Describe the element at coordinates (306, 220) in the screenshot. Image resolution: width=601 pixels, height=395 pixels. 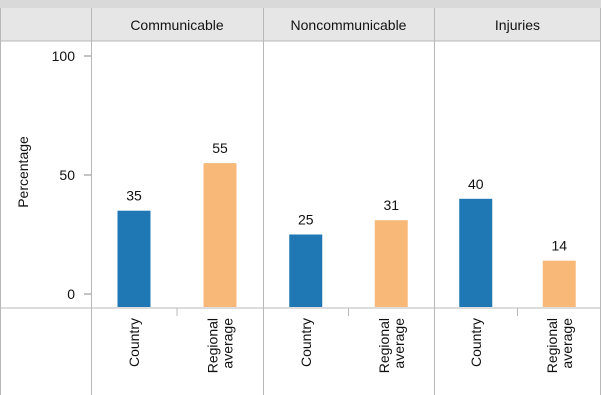
I see `data-label: 25` at that location.